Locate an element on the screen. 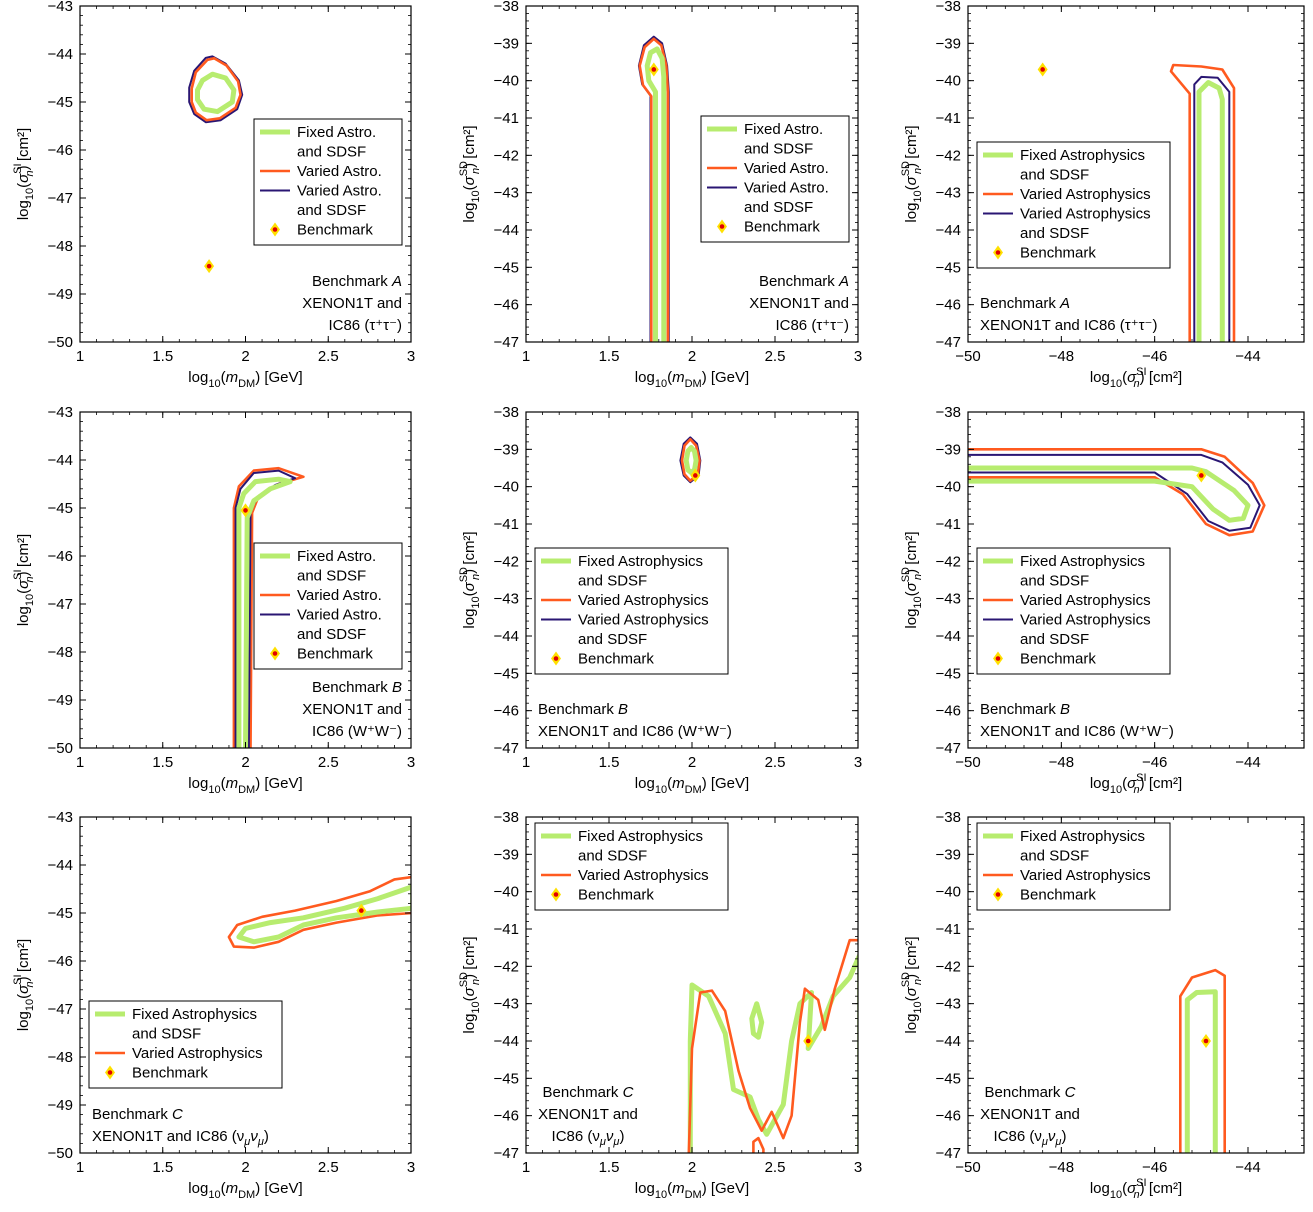  annotation-line: XENON1T and IC86 (W⁺W⁻) is located at coordinates (635, 731).